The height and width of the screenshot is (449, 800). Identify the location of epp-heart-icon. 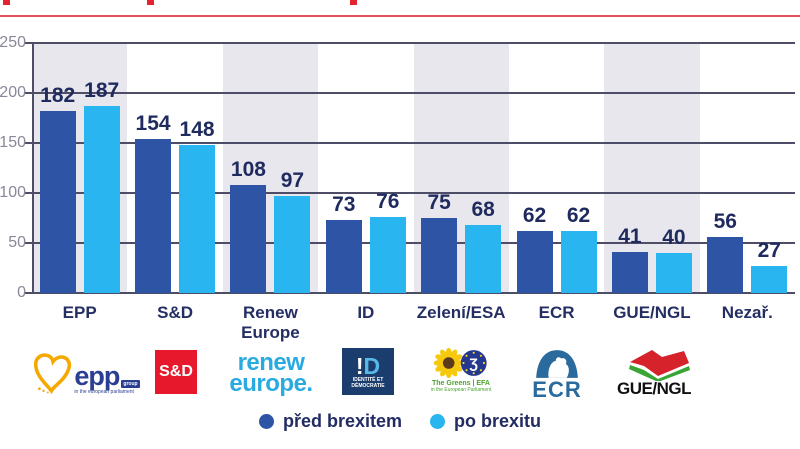
(53, 374).